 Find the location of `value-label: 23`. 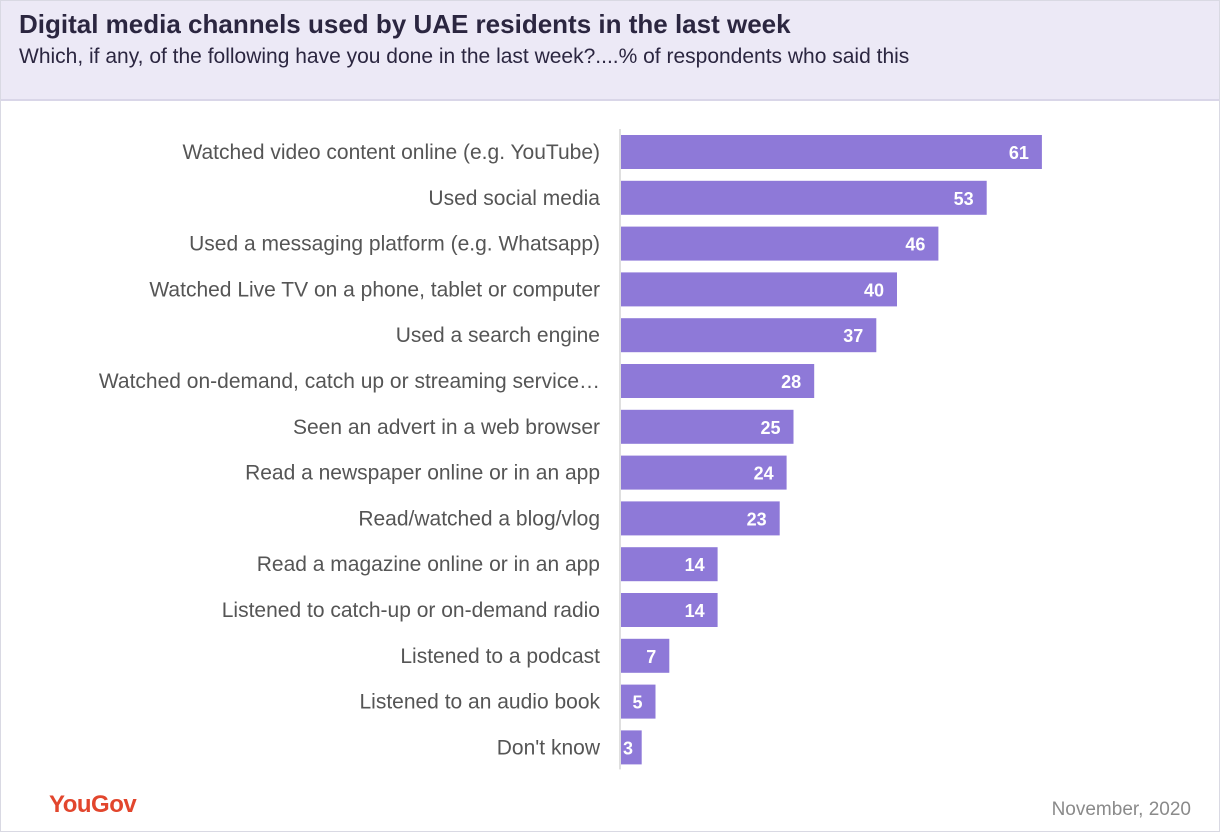

value-label: 23 is located at coordinates (757, 519).